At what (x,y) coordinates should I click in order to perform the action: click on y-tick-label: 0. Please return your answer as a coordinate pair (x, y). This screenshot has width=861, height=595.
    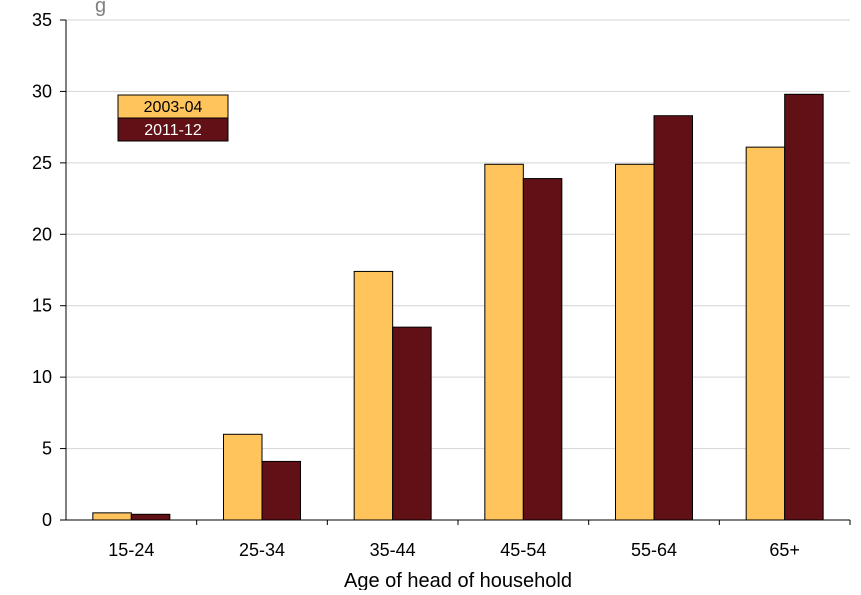
    Looking at the image, I should click on (47, 520).